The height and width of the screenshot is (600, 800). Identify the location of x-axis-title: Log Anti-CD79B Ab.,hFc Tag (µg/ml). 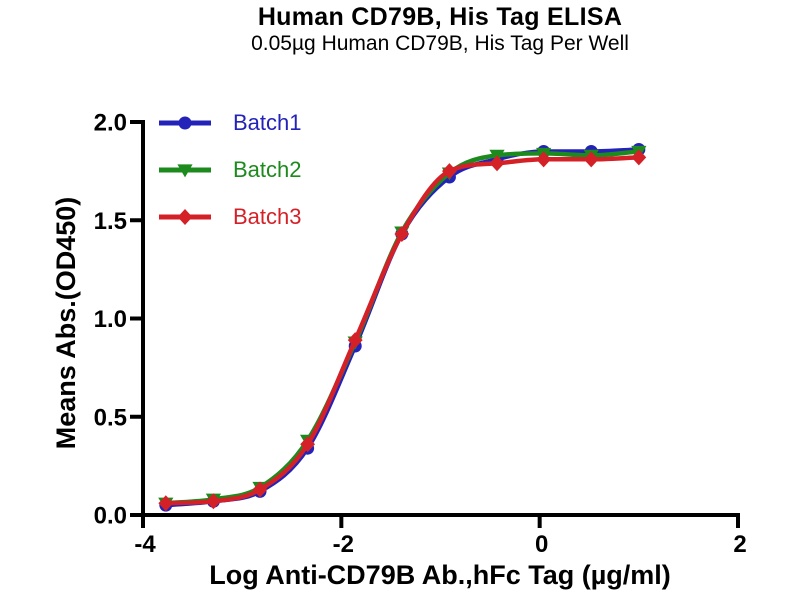
(440, 575).